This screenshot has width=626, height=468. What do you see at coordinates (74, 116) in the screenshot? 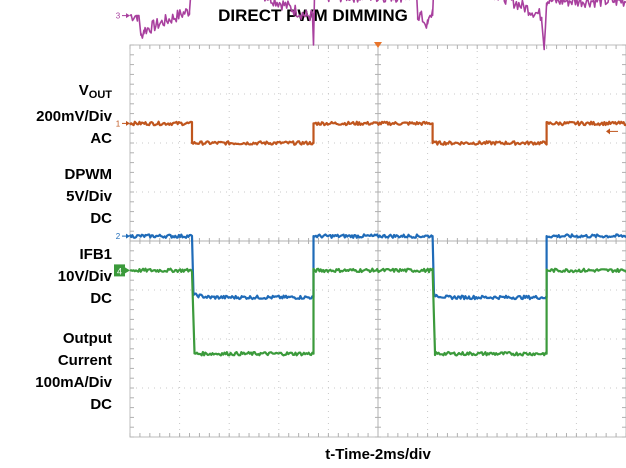
I see `vout-scale: 200mV/Div` at bounding box center [74, 116].